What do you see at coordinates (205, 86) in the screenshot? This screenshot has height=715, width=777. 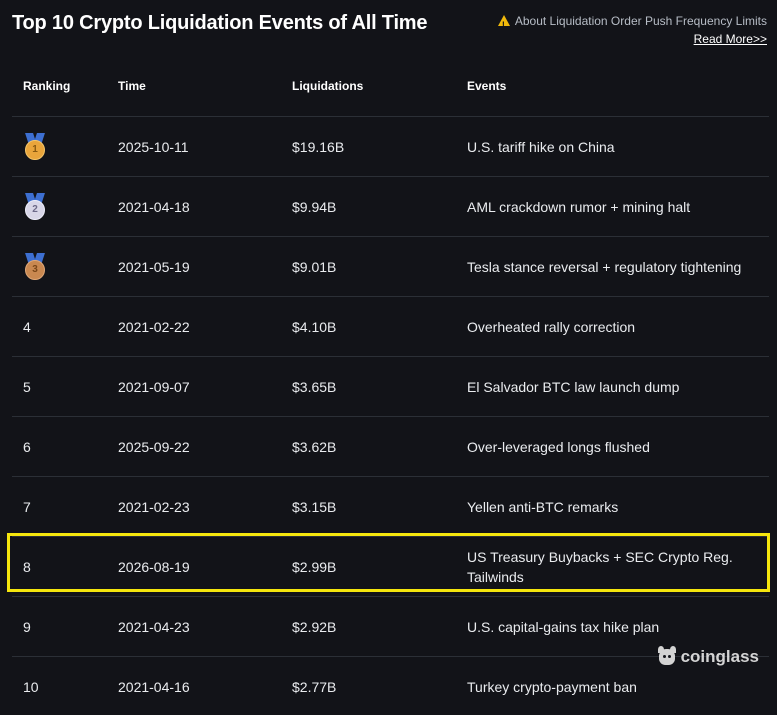 I see `column-header-time: Time` at bounding box center [205, 86].